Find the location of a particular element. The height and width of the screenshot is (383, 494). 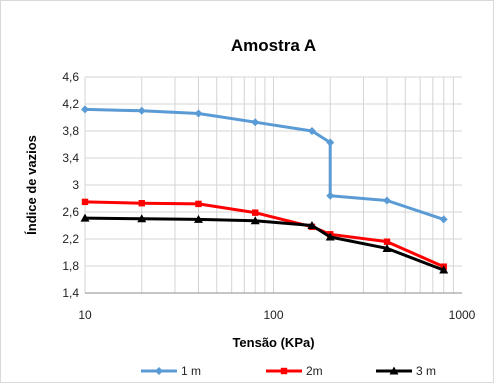

legend-label: 1 m is located at coordinates (191, 371).